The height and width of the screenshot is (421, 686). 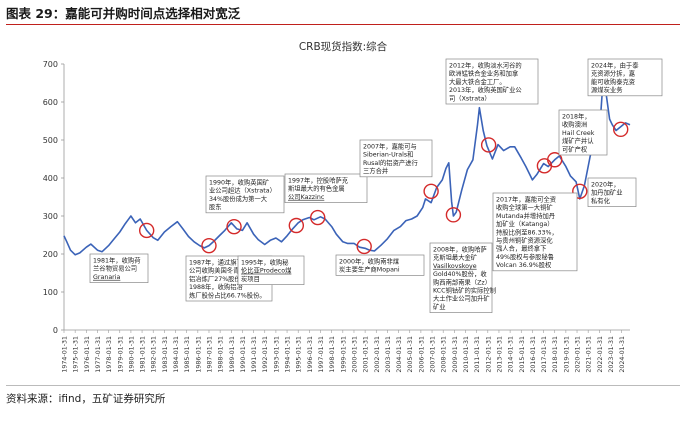 I want to click on callout-line: 斯坦最大的有色金属, so click(x=316, y=188).